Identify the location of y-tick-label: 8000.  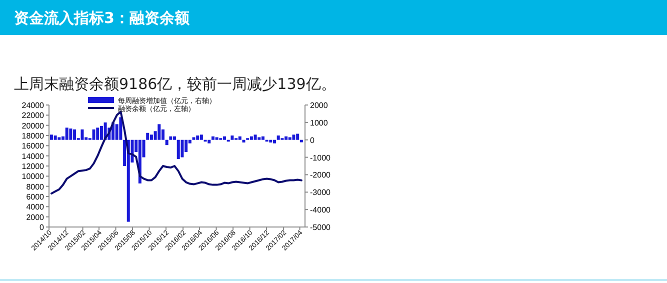
(35, 187).